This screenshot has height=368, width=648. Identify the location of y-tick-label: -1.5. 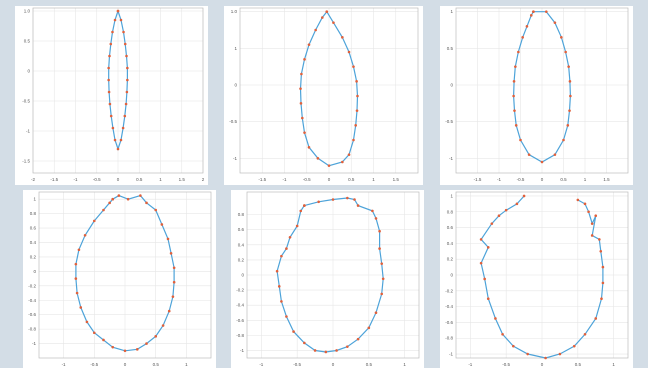
(26, 161).